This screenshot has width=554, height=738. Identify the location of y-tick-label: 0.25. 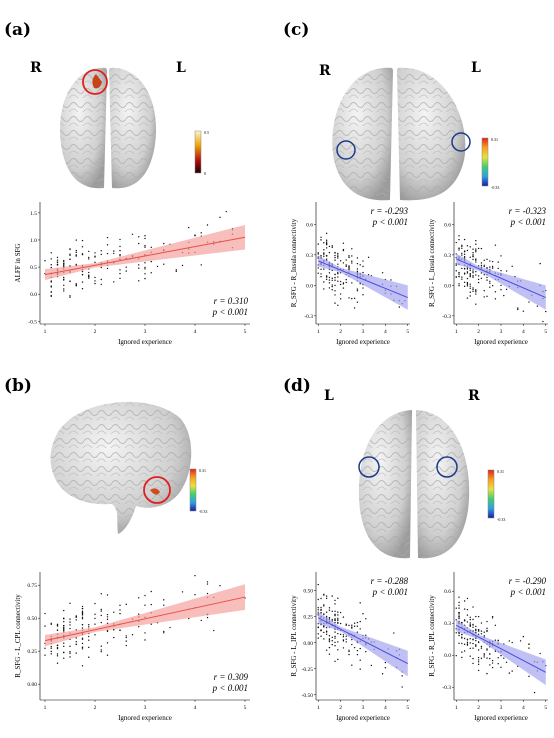
(308, 618).